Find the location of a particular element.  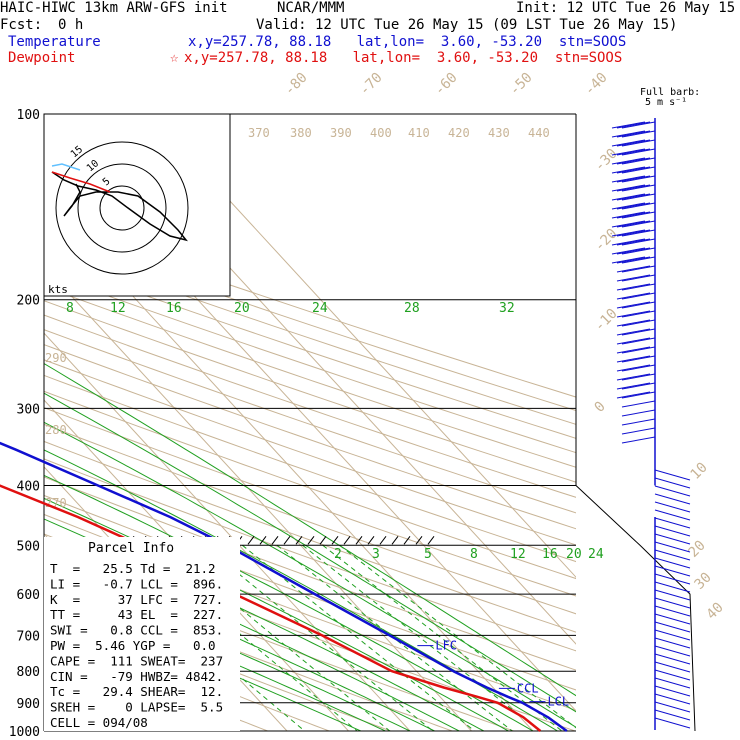

moist-adiabat--8 is located at coordinates (203, 662).